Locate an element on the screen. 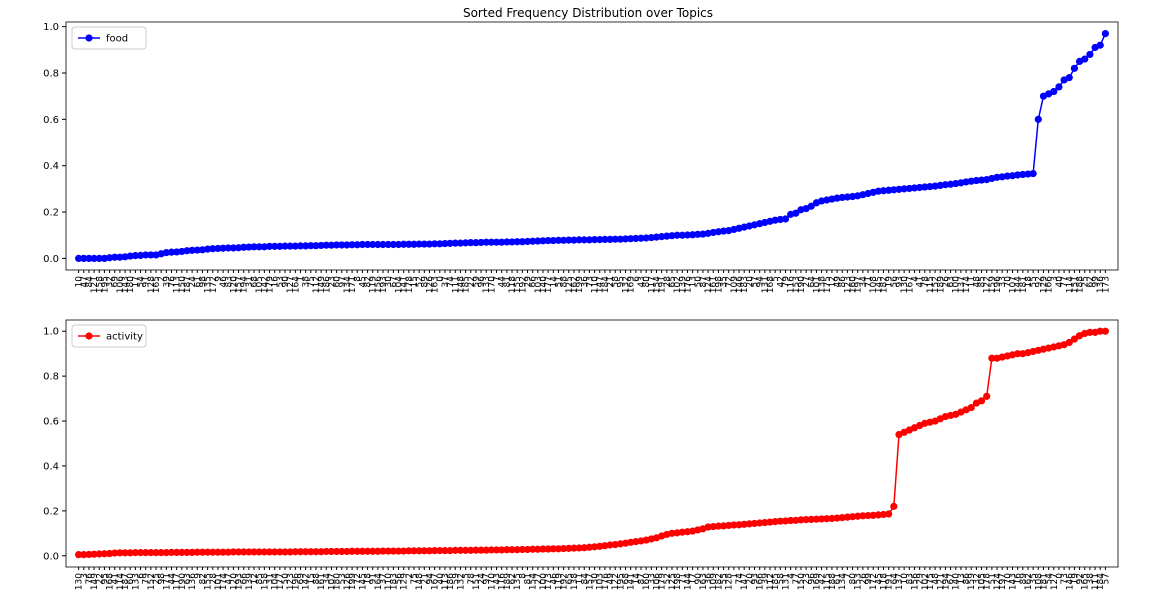 Image resolution: width=1156 pixels, height=600 pixels. x-tick-label: 42 is located at coordinates (781, 281).